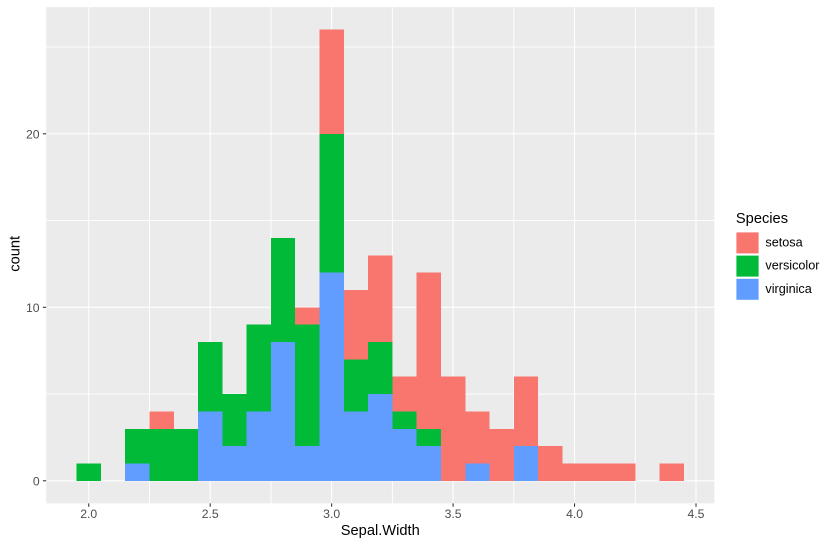 This screenshot has height=553, width=834. Describe the element at coordinates (16, 254) in the screenshot. I see `svg-text: count` at that location.